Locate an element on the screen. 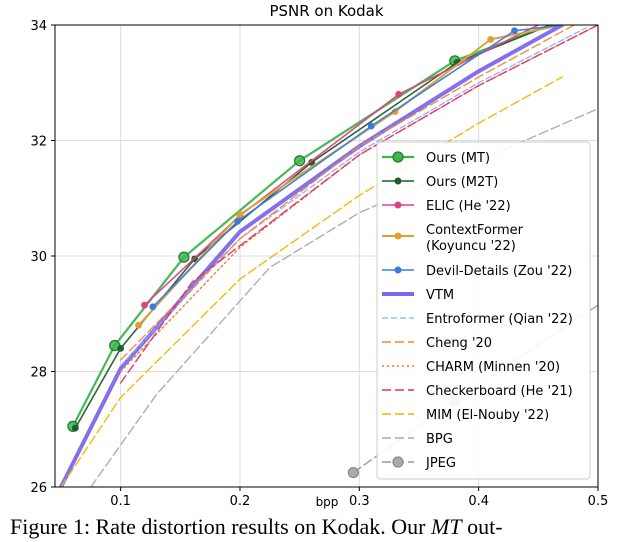 This screenshot has width=640, height=542. legend-label-3-line2: (Koyuncu '22) is located at coordinates (471, 246).